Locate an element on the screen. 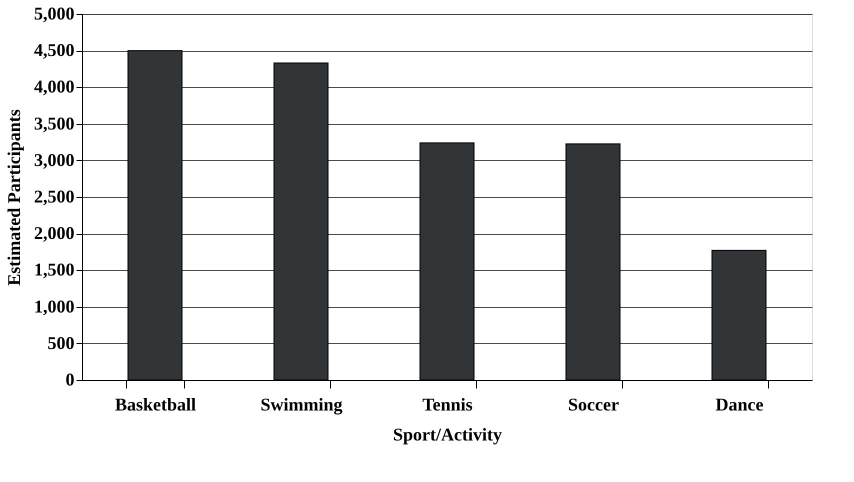 The height and width of the screenshot is (482, 854). x-axis-title: Sport/Activity is located at coordinates (447, 434).